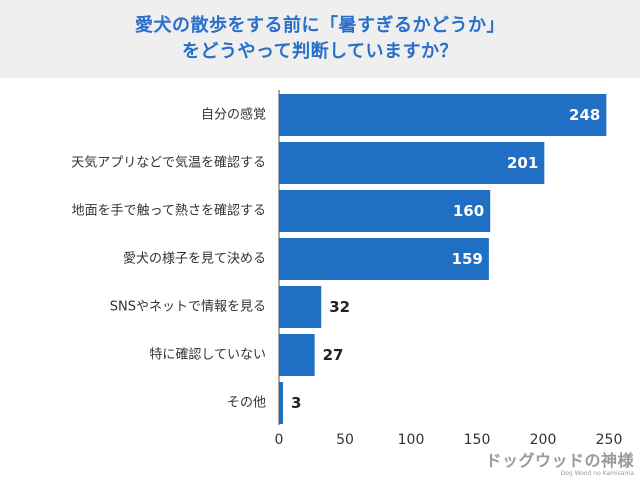  Describe the element at coordinates (345, 440) in the screenshot. I see `x-tick-label: 50` at that location.